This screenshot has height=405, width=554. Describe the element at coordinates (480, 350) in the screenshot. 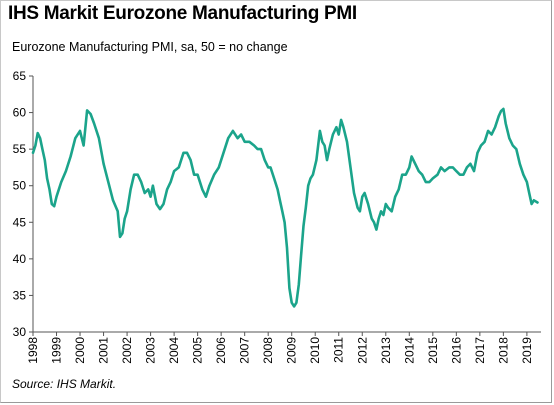

I see `x-tick-label: 2017` at that location.